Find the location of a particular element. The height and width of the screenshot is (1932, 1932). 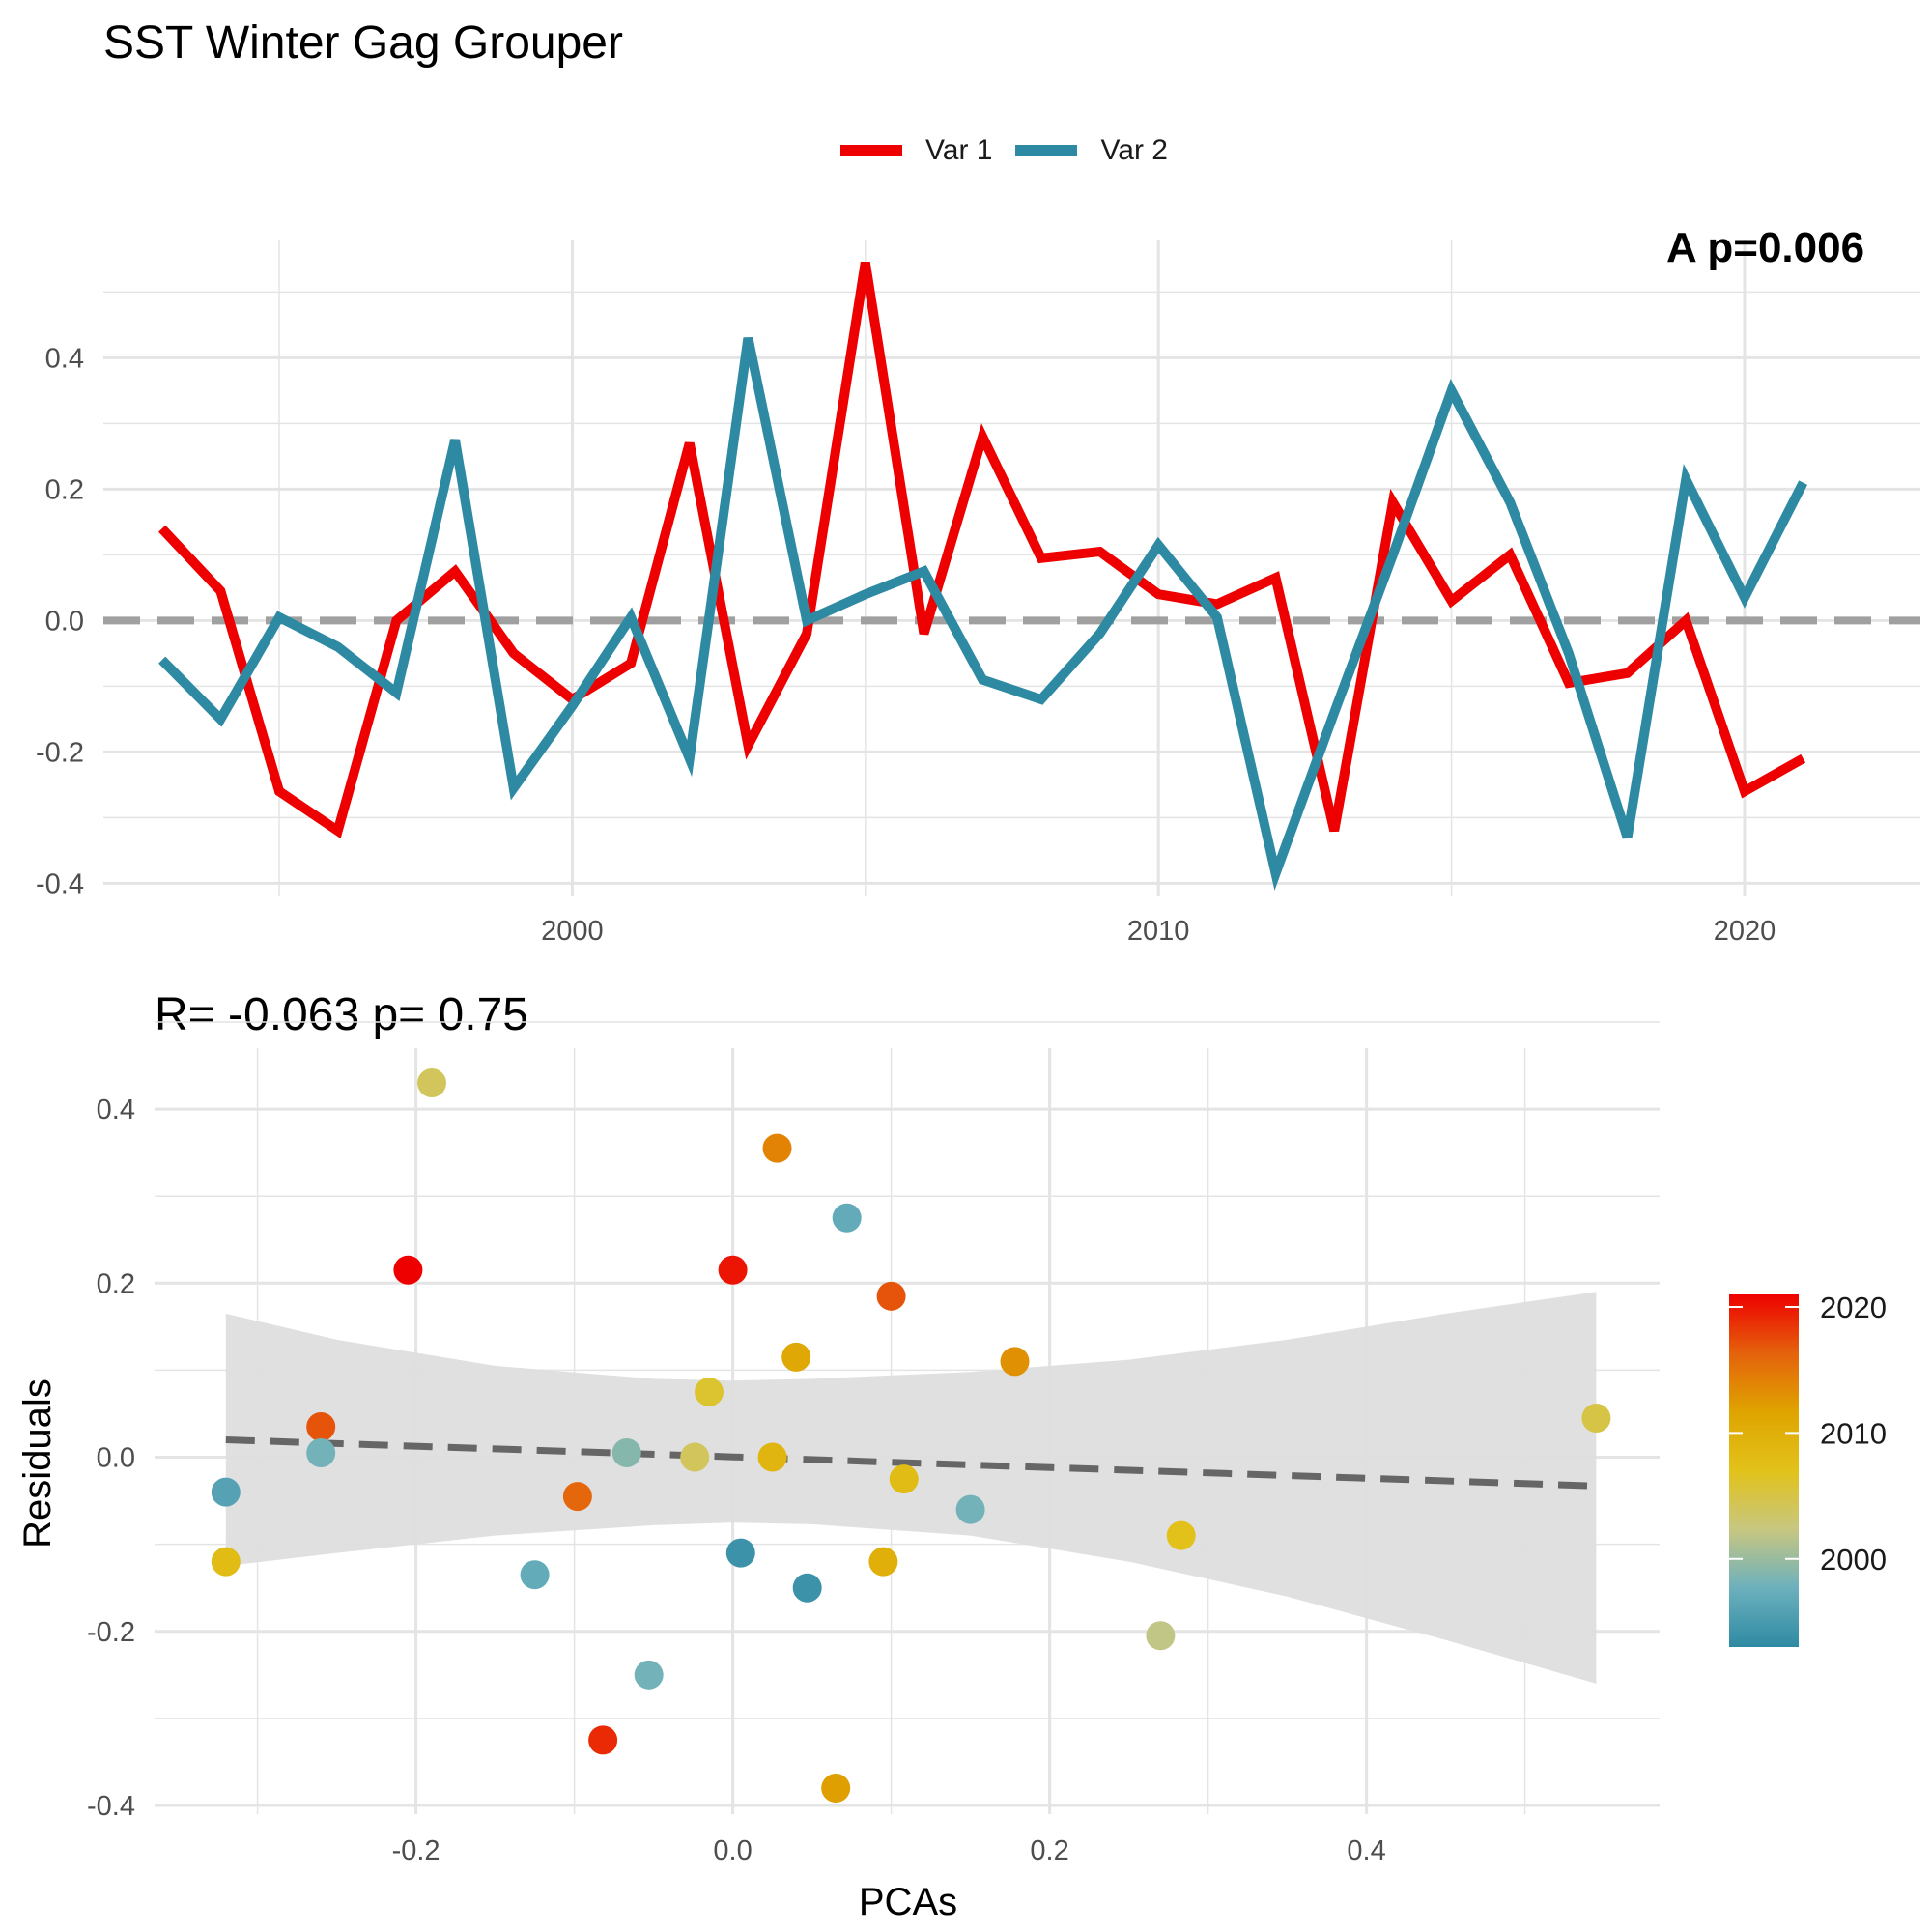

legend-swatch-var2 is located at coordinates (1046, 150).